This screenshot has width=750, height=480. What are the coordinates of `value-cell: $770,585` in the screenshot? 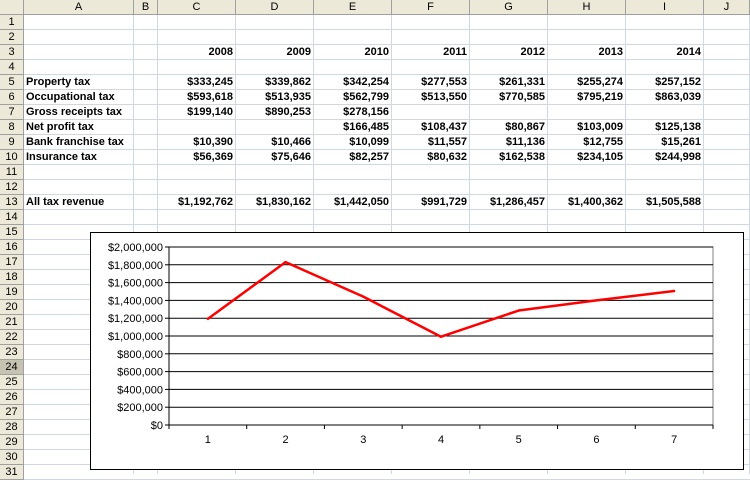 It's located at (522, 97).